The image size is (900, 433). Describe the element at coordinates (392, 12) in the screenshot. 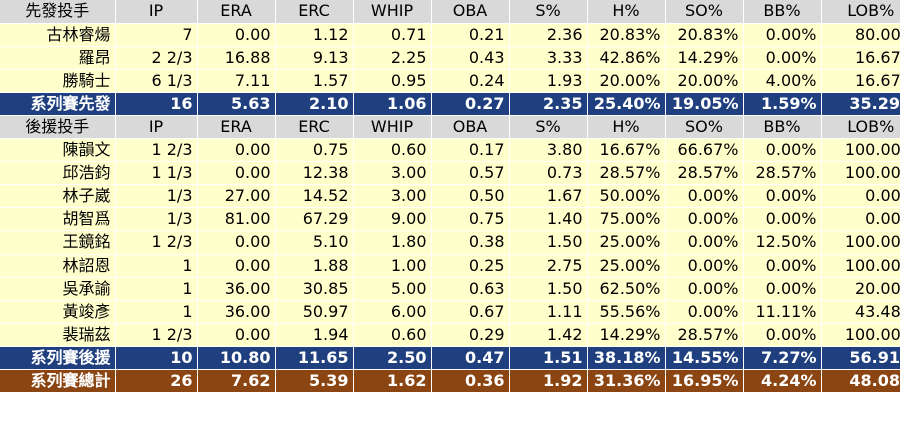

I see `column-header: WHIP` at that location.